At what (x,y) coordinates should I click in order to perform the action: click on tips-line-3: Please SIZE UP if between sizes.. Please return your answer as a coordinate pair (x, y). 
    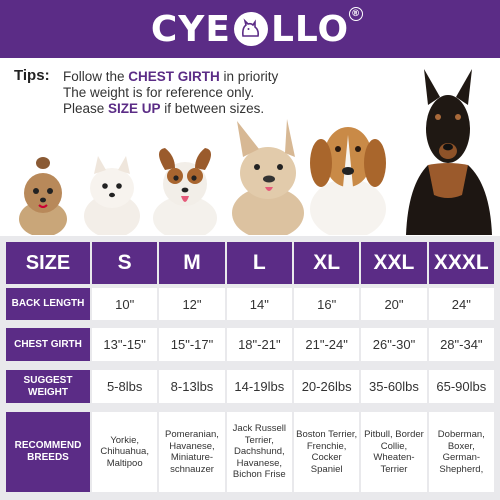
    Looking at the image, I should click on (213, 109).